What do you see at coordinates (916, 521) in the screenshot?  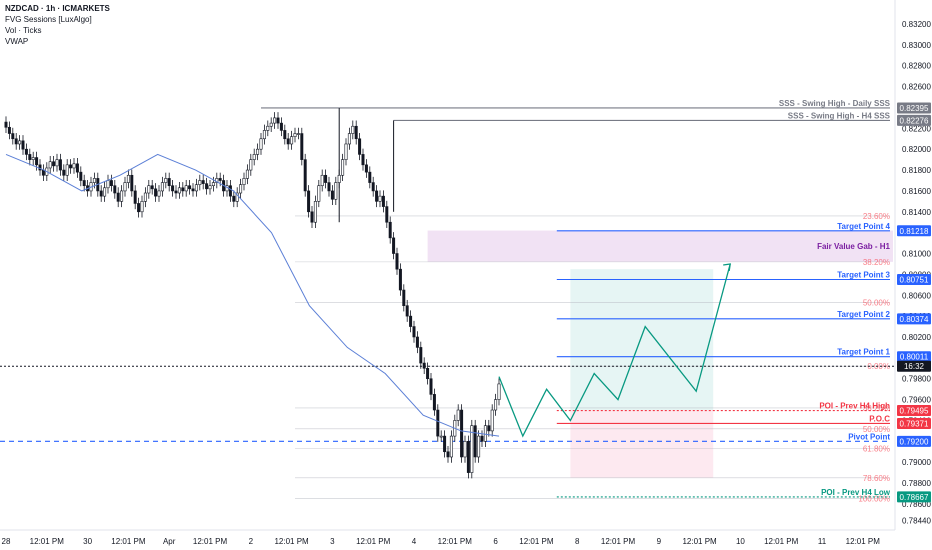 I see `y-tick-label: 0.78440` at bounding box center [916, 521].